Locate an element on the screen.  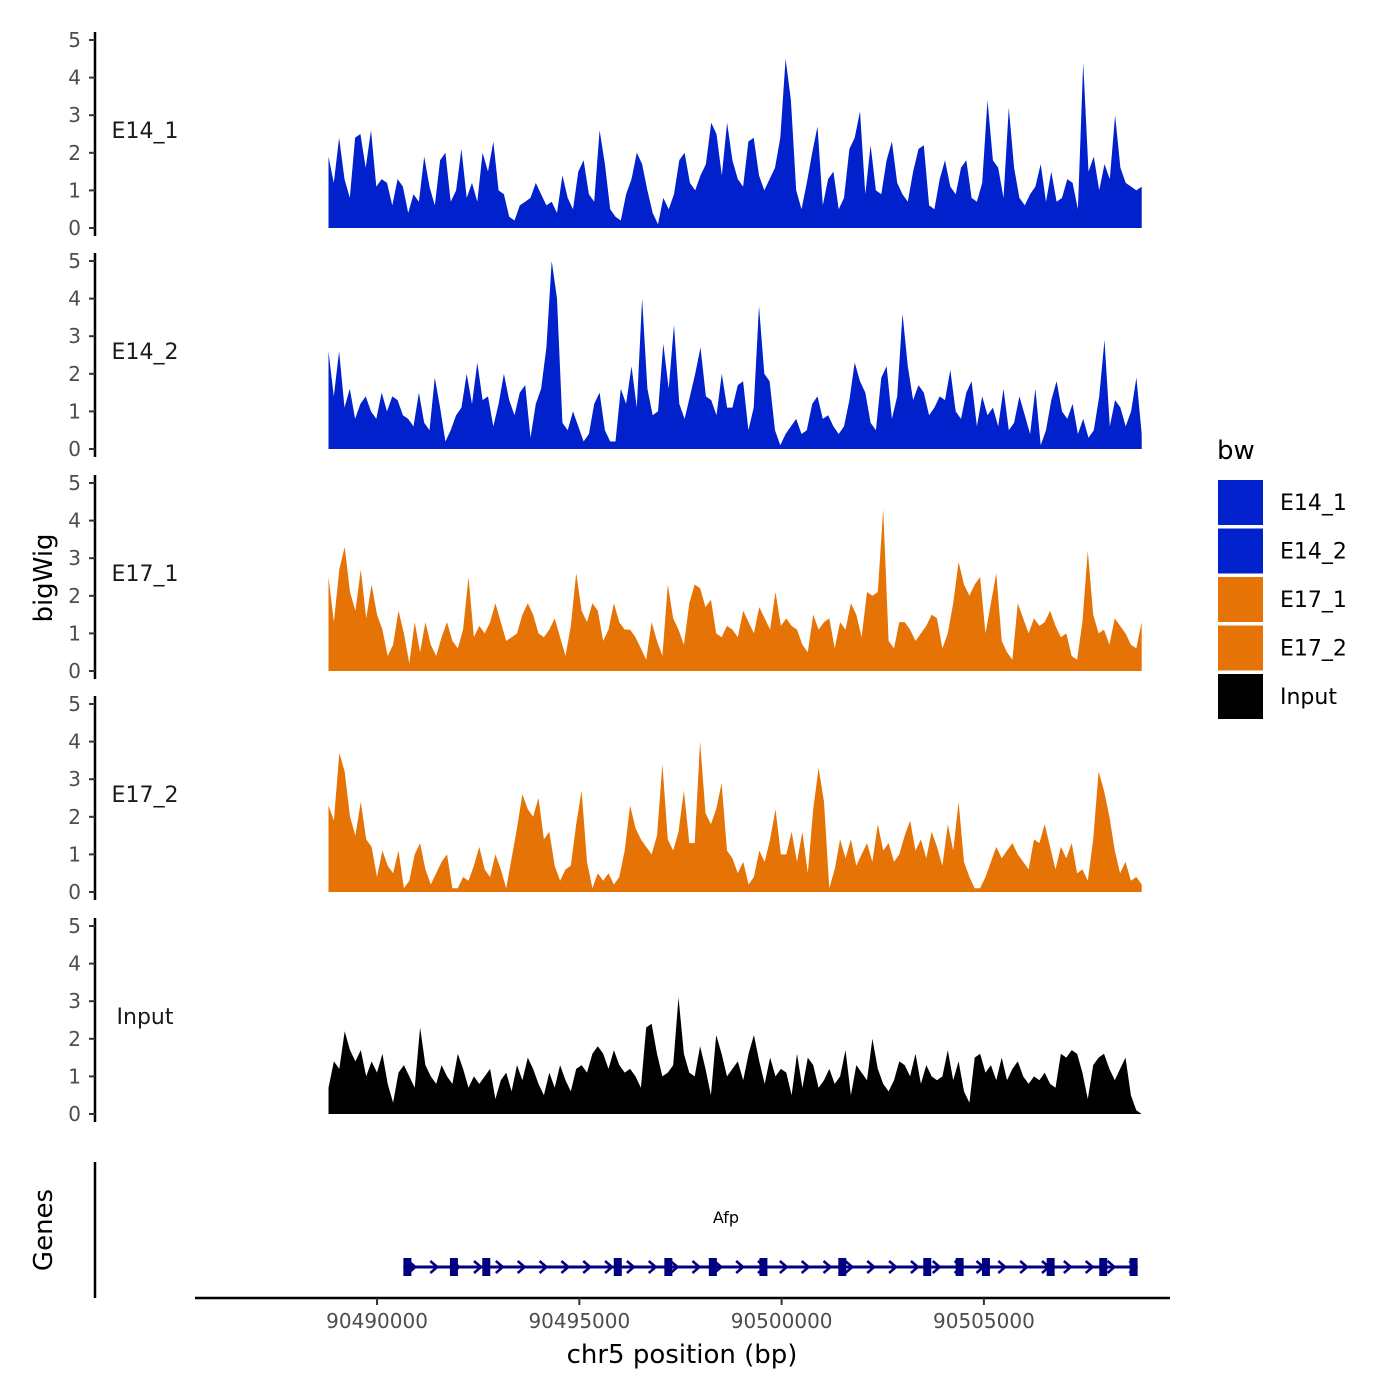
track-panel-E14_1: 0 1 2 3 4 5 E14_1 is located at coordinates (605, 134).